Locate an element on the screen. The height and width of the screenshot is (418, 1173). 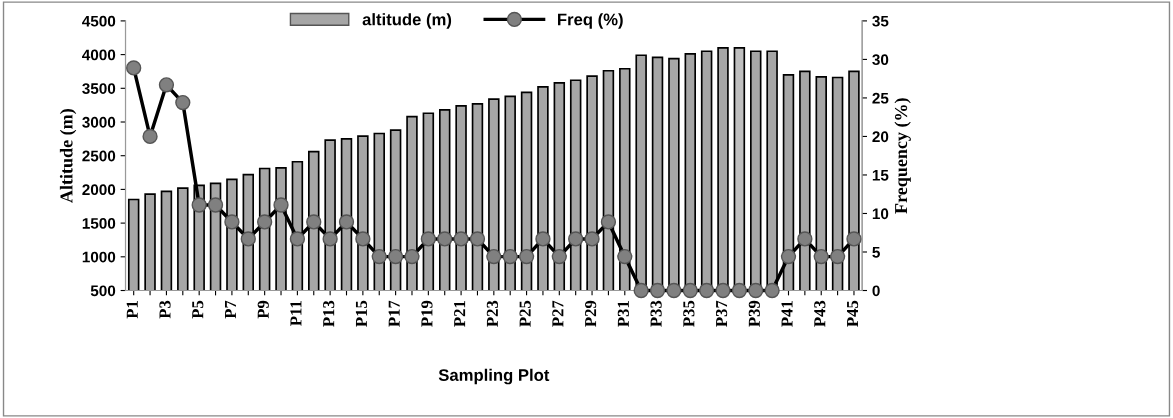
y-tick-label: 3000 is located at coordinates (99, 122).